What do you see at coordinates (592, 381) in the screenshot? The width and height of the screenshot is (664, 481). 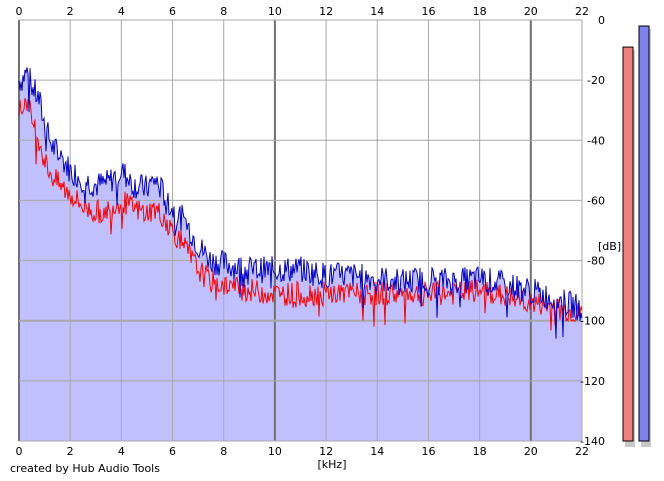 I see `y-tick-label: -120` at bounding box center [592, 381].